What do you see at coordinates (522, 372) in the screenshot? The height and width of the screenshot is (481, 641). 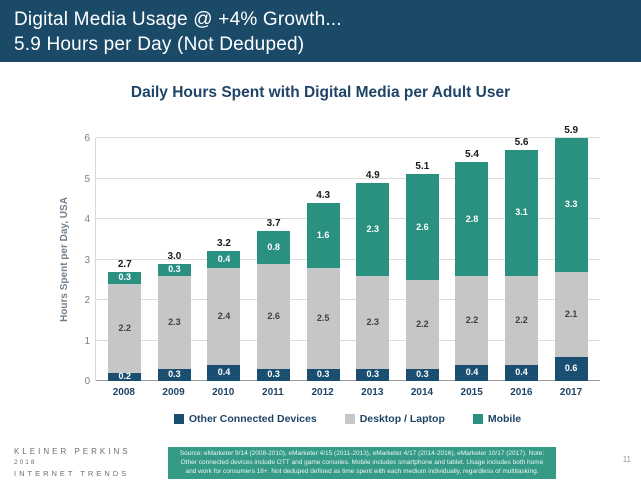 I see `segment-other-connected-devices-2016: 0.4` at bounding box center [522, 372].